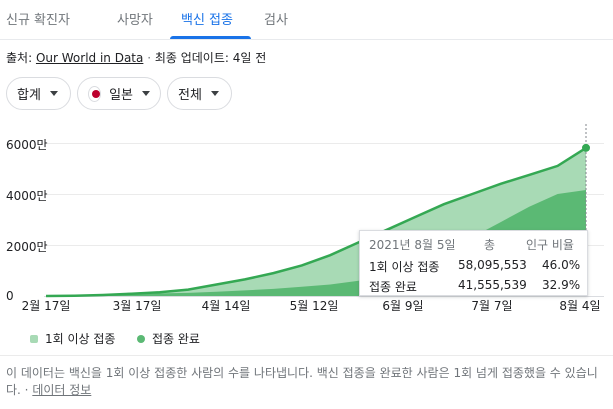 Image resolution: width=613 pixels, height=409 pixels. What do you see at coordinates (190, 95) in the screenshot?
I see `range-dropdown-label: 전체` at bounding box center [190, 95].